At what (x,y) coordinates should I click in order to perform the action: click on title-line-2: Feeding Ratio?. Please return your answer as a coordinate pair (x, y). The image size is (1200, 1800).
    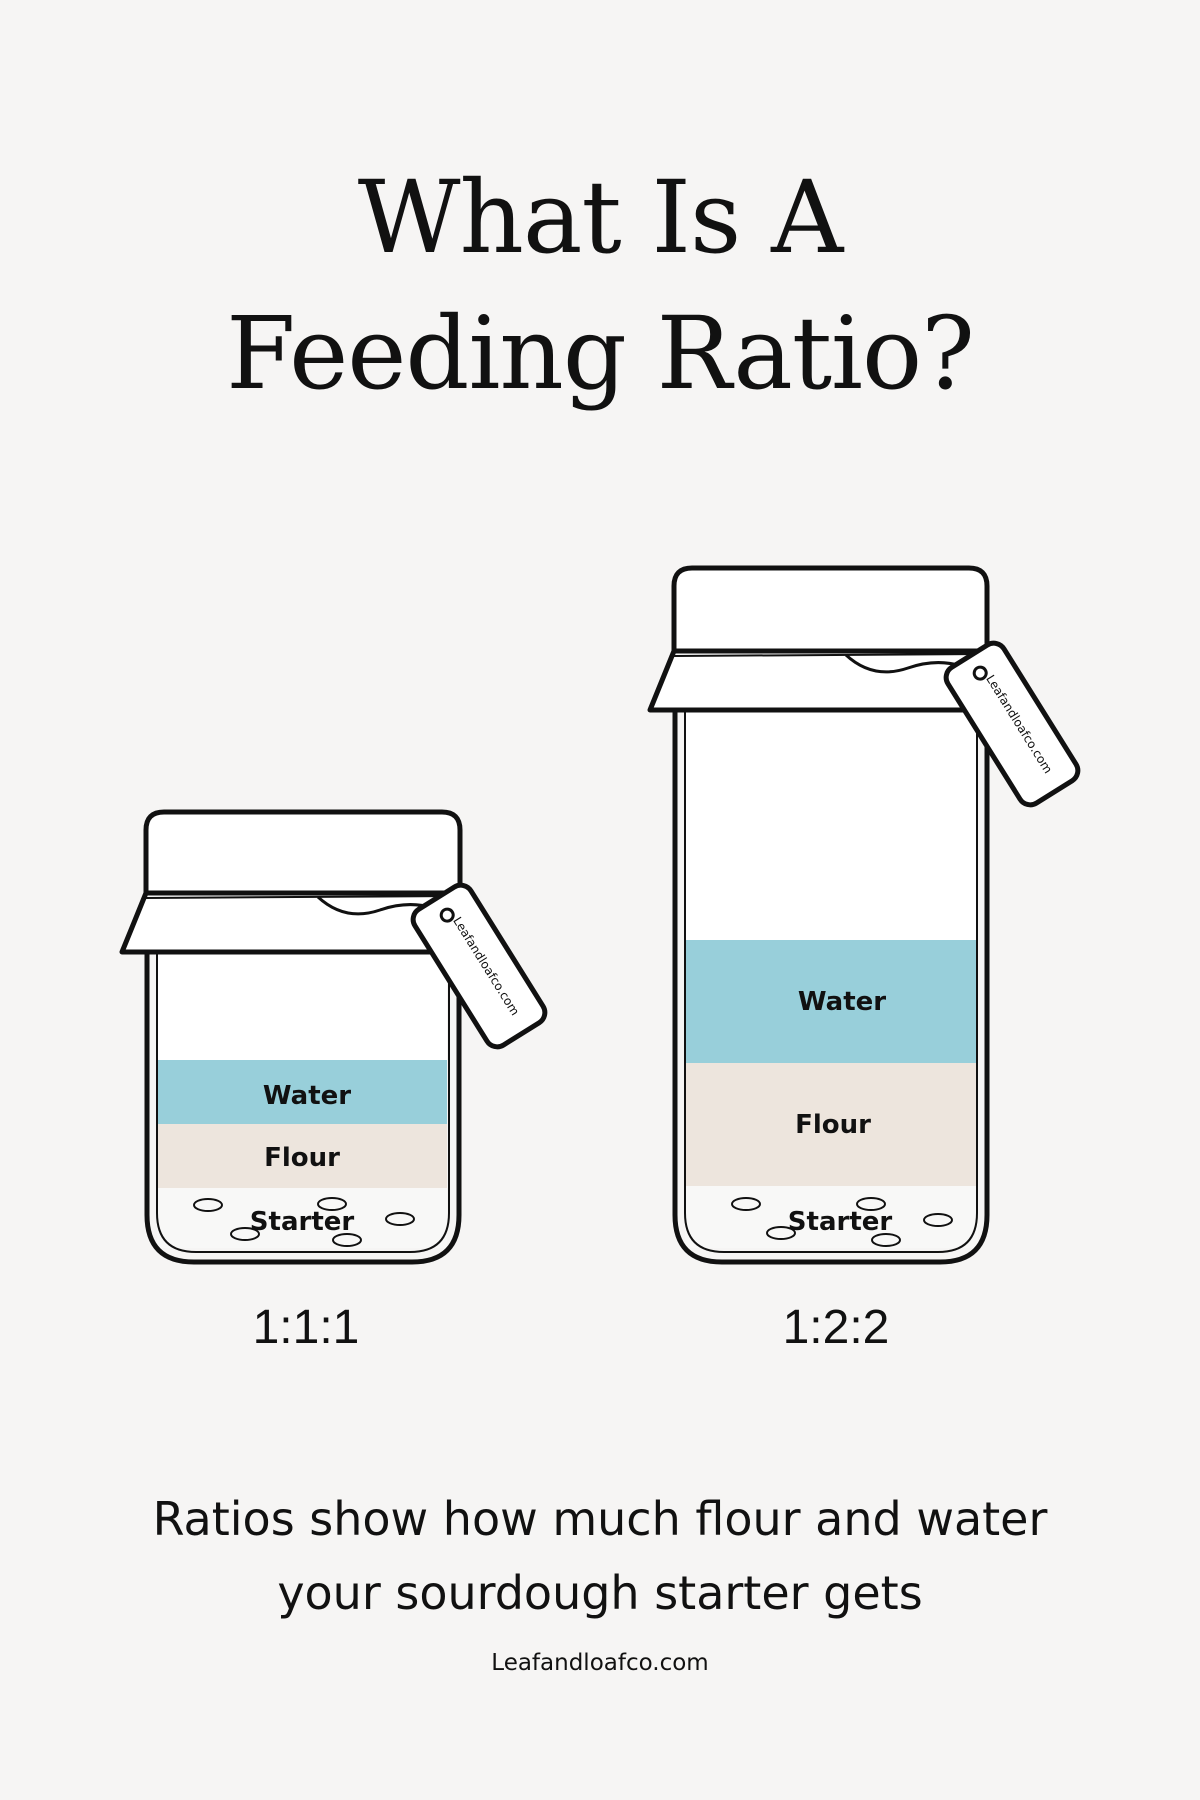
    Looking at the image, I should click on (600, 353).